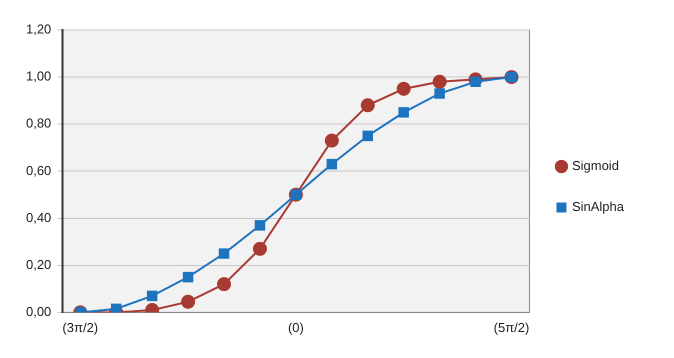 This screenshot has height=358, width=674. What do you see at coordinates (512, 327) in the screenshot?
I see `x-tick-label: (5π/2)` at bounding box center [512, 327].